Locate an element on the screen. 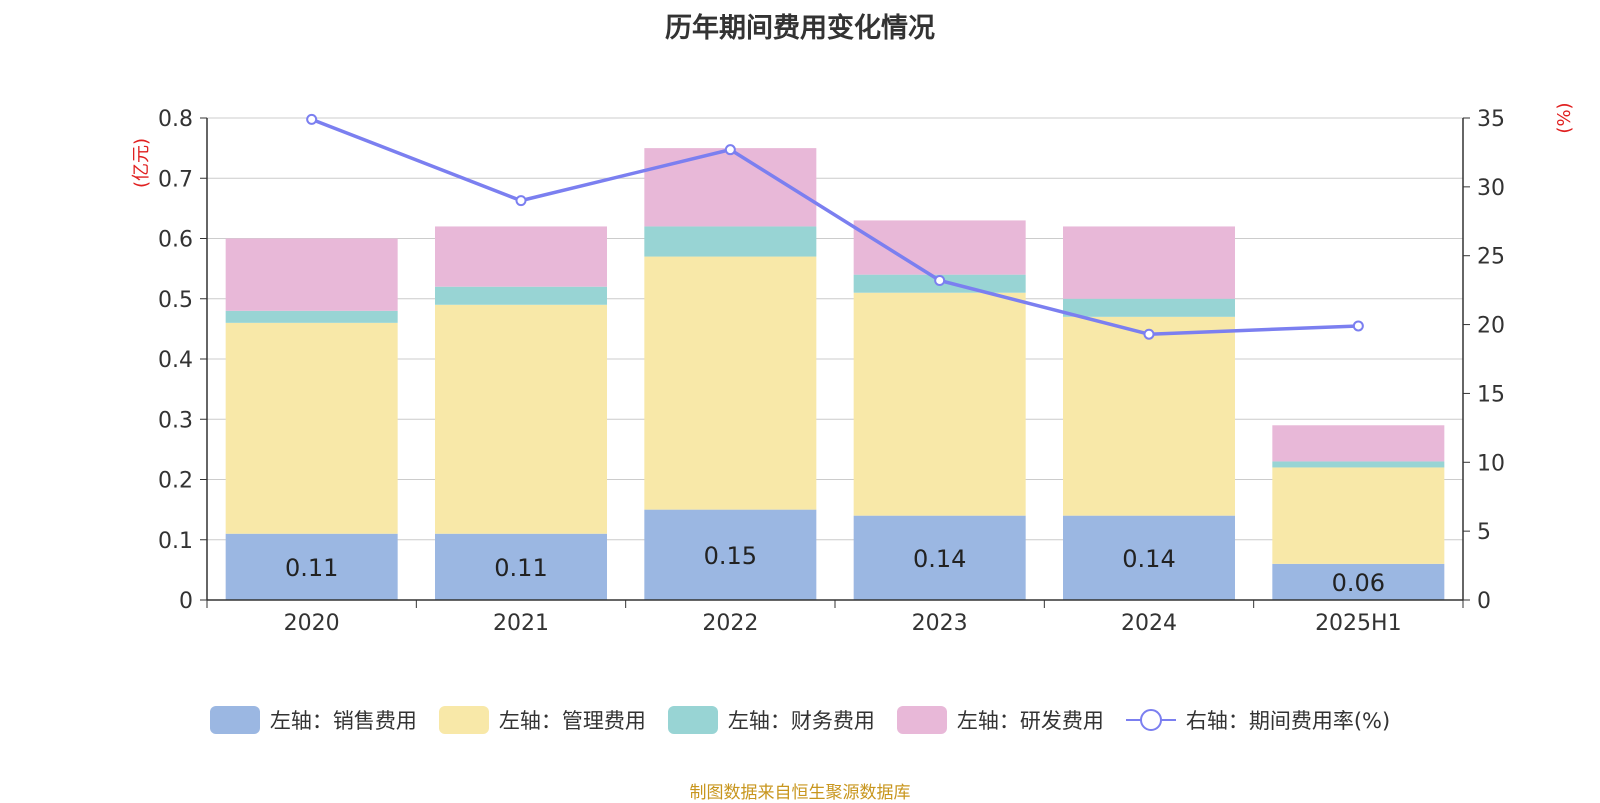 The image size is (1600, 803). legend-line-marker-icon is located at coordinates (1150, 720).